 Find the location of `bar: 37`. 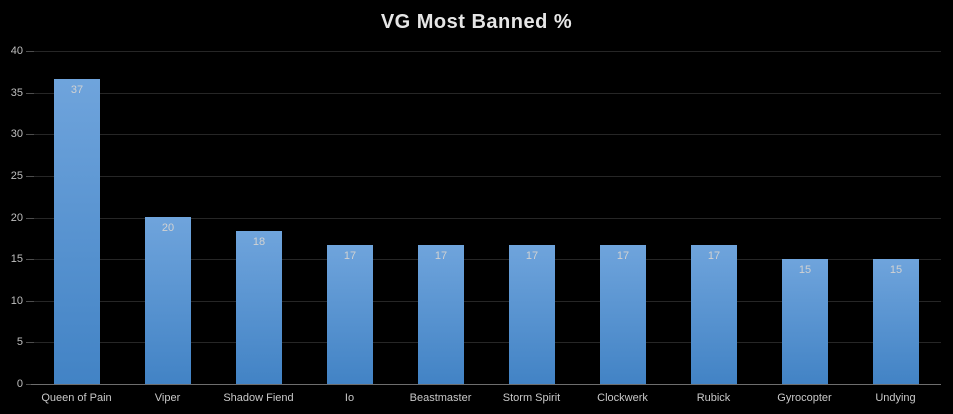

bar: 37 is located at coordinates (77, 231).